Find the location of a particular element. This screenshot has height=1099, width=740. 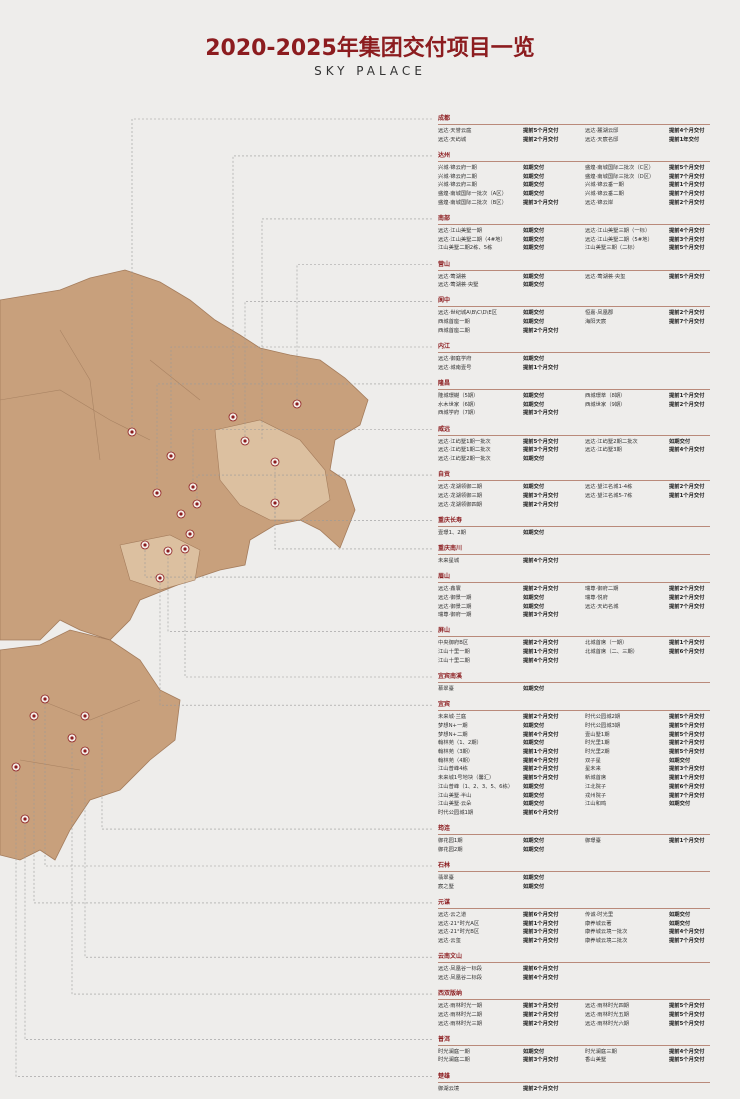

project-name: 康养城云境二批次 is located at coordinates (606, 941).